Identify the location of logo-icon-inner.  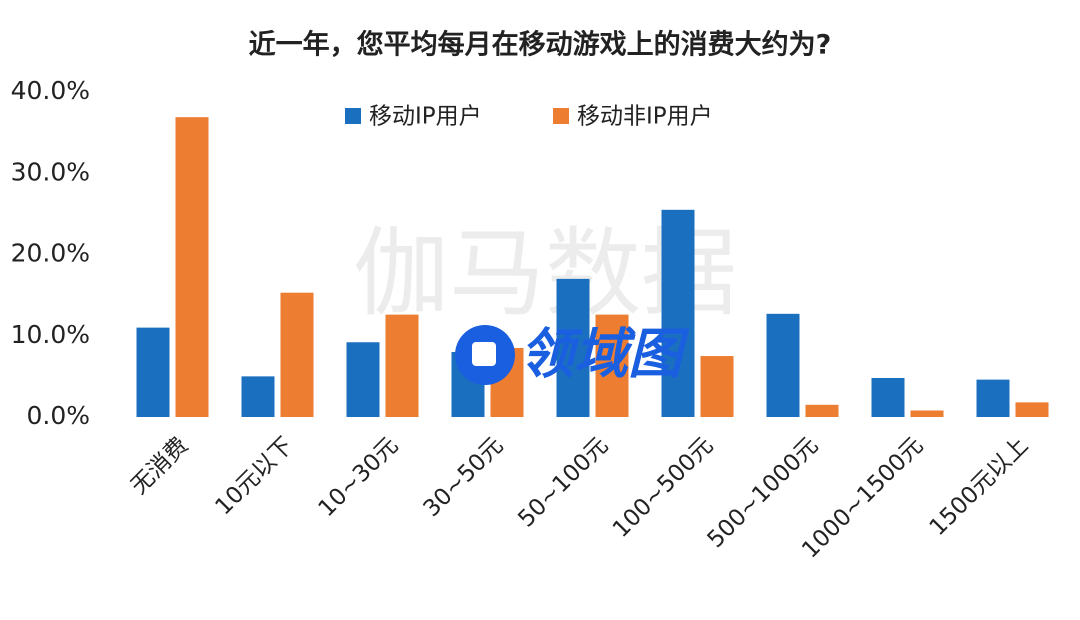
(484, 354).